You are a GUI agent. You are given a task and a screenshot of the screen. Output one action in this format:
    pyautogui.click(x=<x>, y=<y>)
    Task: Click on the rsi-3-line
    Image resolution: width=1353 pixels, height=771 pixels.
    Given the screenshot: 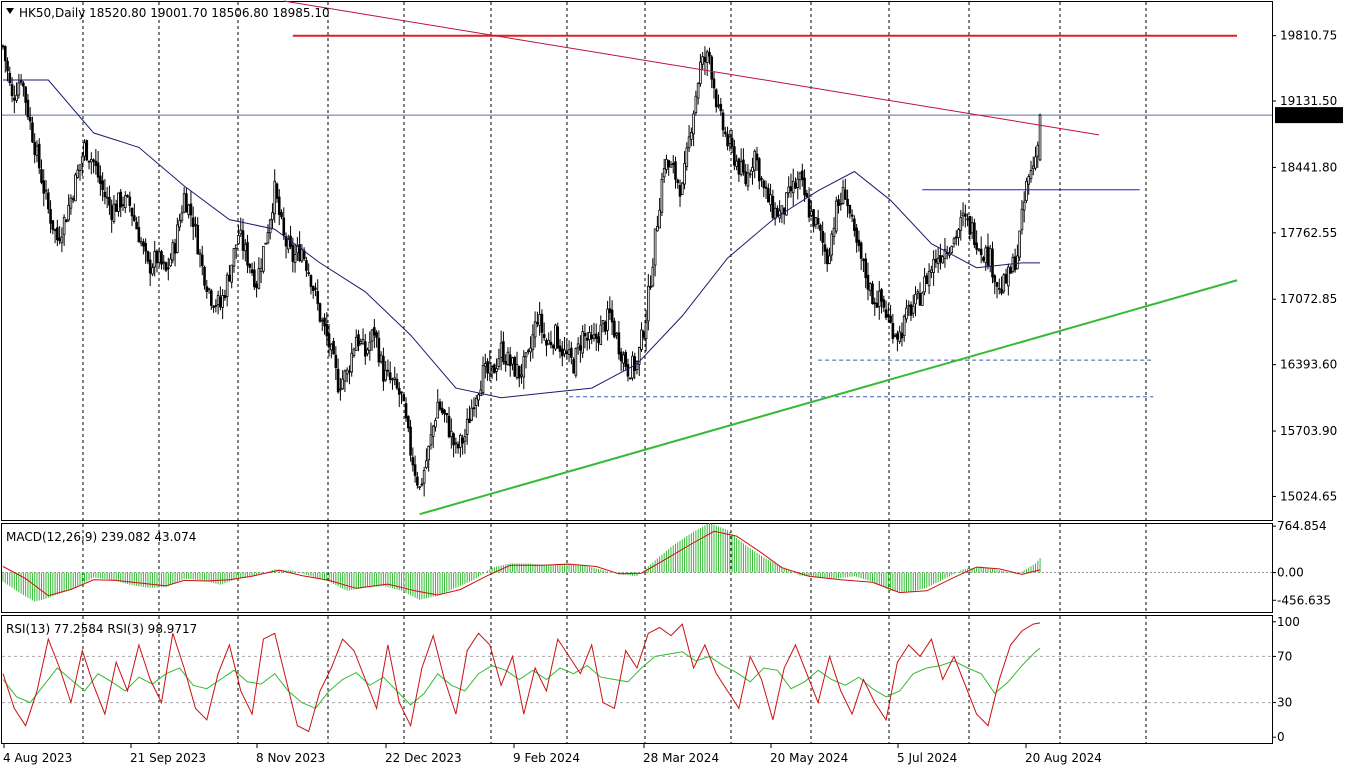 What is the action you would take?
    pyautogui.click(x=521, y=677)
    